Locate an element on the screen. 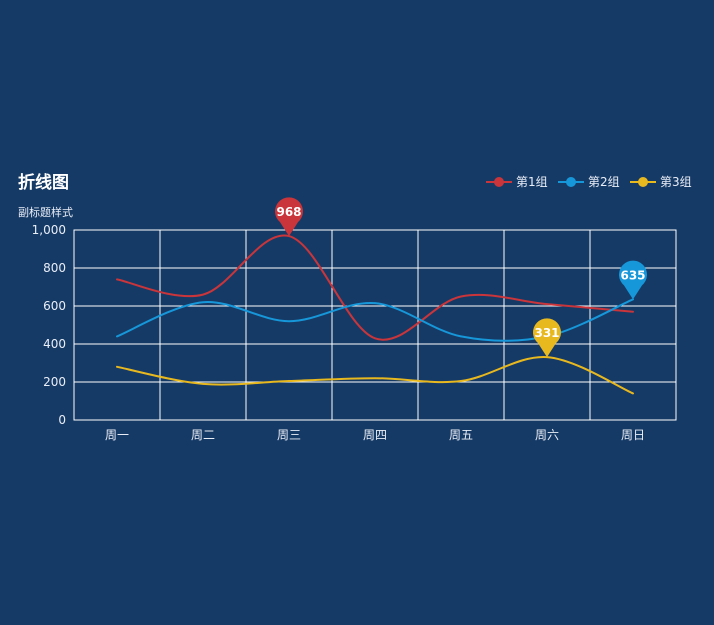  legend-item-3: 第3组 is located at coordinates (661, 182).